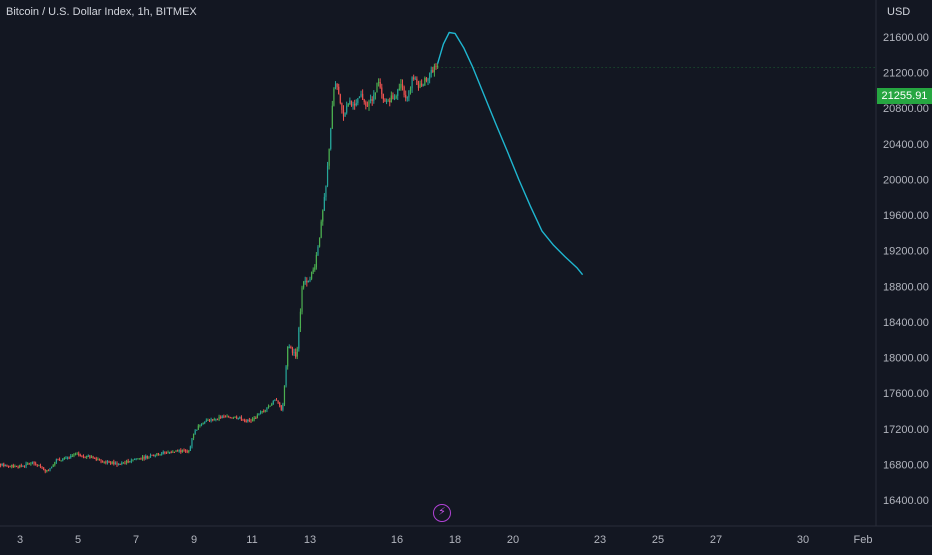 The width and height of the screenshot is (932, 555). I want to click on lightning-bolt-icon: ⚡, so click(442, 513).